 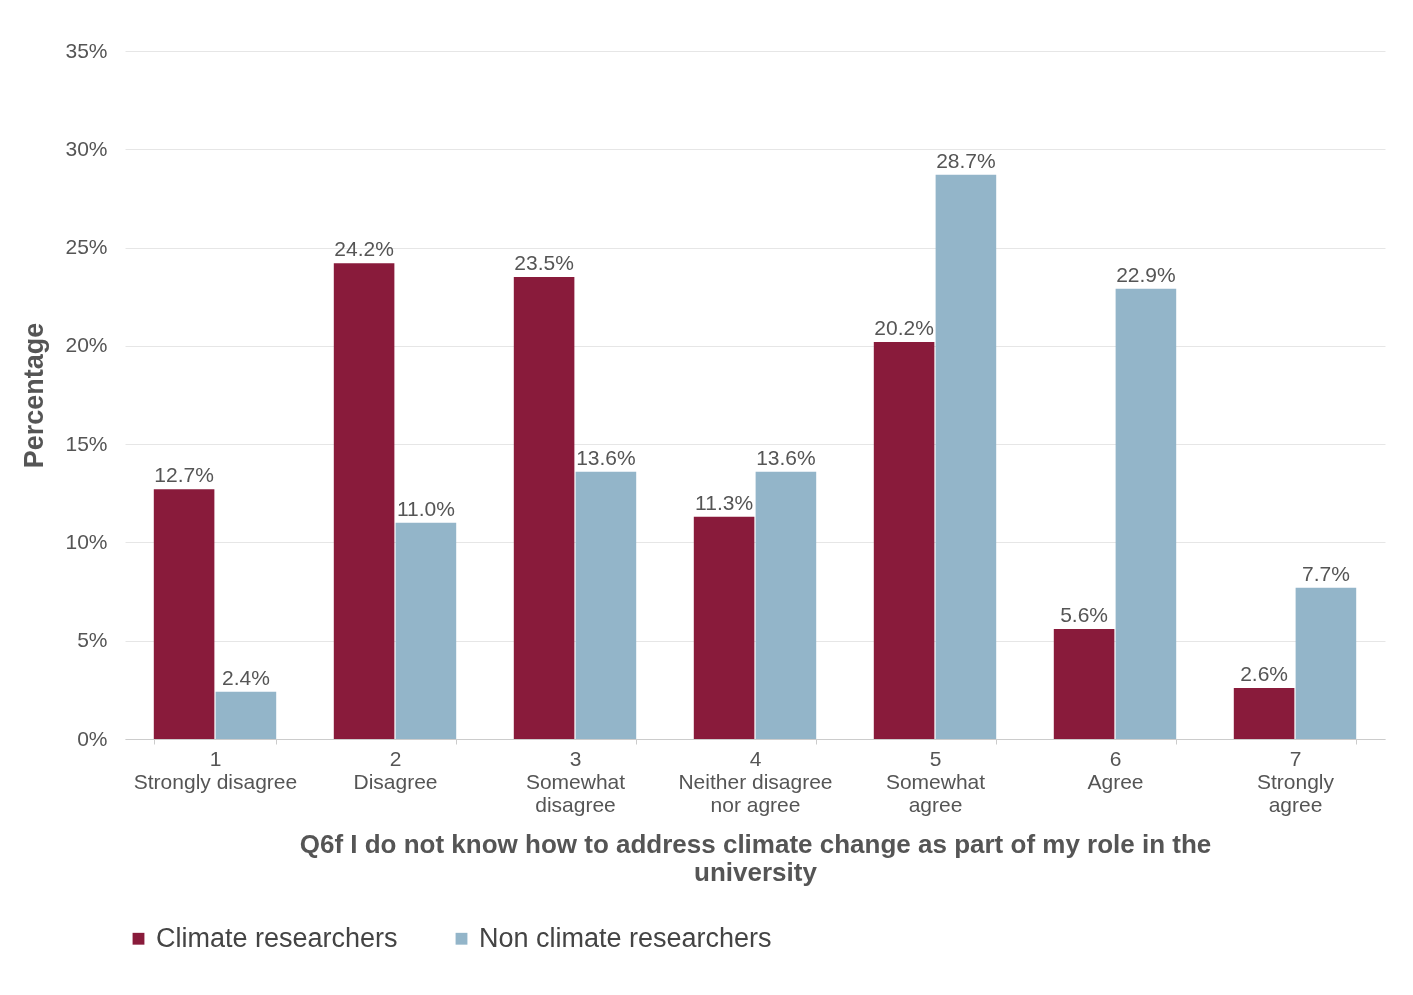 What do you see at coordinates (575, 781) in the screenshot?
I see `x-tick-label: 3 Somewhat disagree` at bounding box center [575, 781].